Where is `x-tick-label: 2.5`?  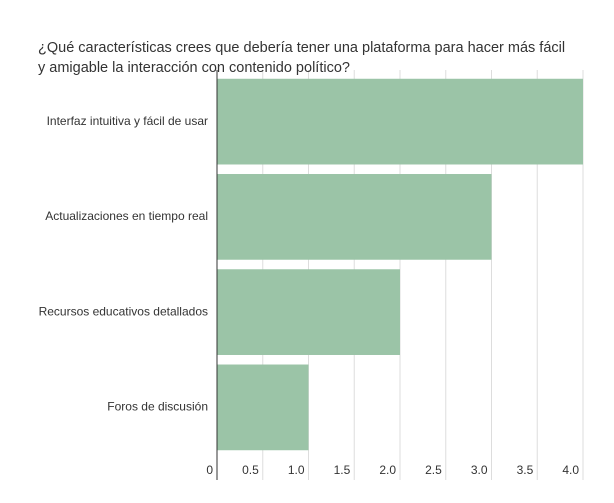 x-tick-label: 2.5 is located at coordinates (433, 470).